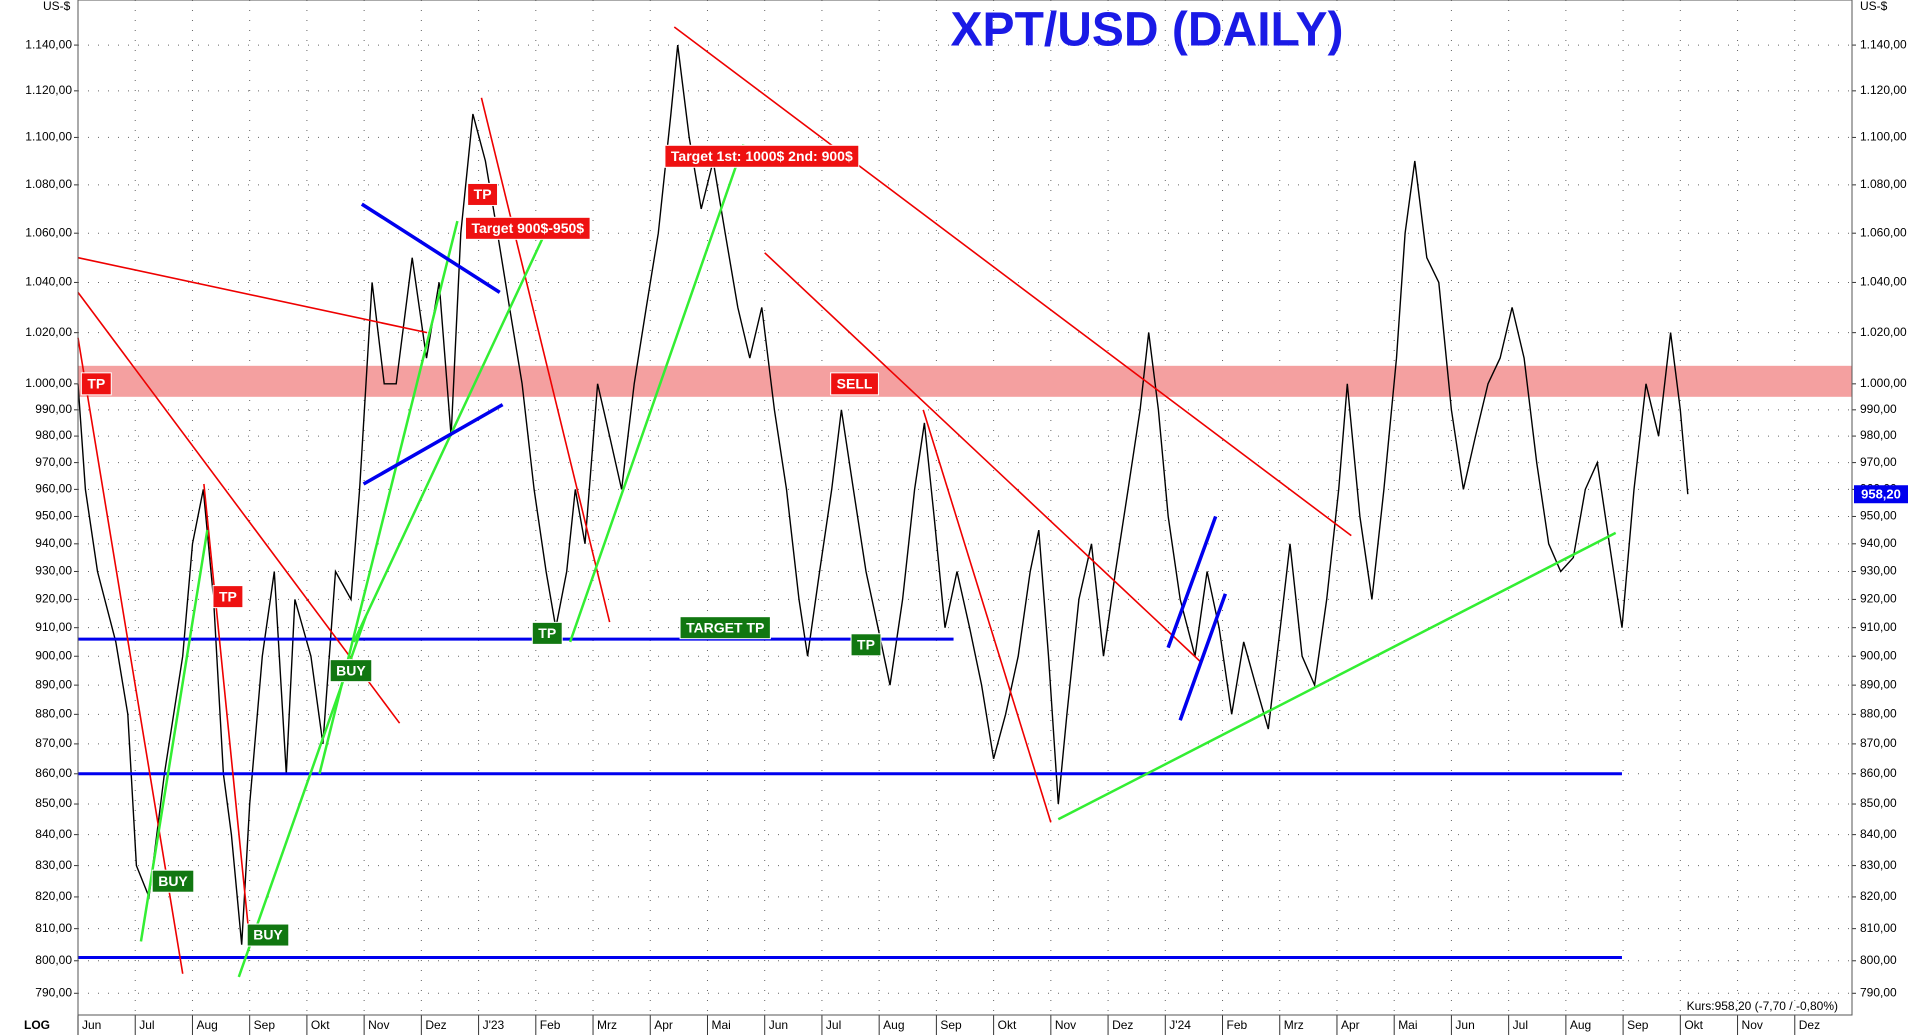  I want to click on y-tick-label: 980,00, so click(53, 435).